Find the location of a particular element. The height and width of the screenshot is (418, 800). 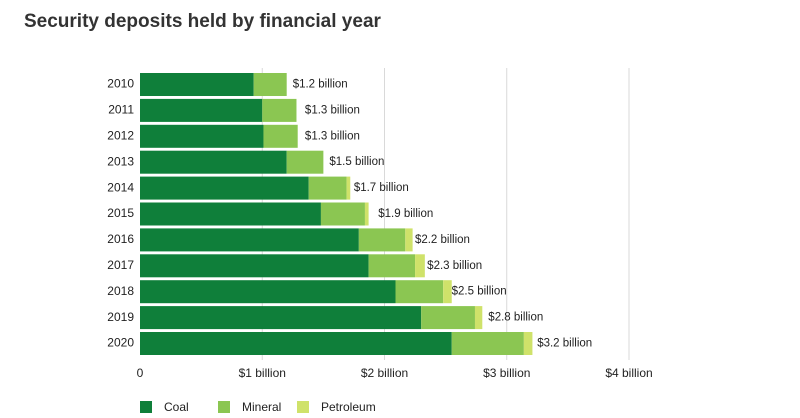

y-tick-label: 2010 is located at coordinates (120, 84).